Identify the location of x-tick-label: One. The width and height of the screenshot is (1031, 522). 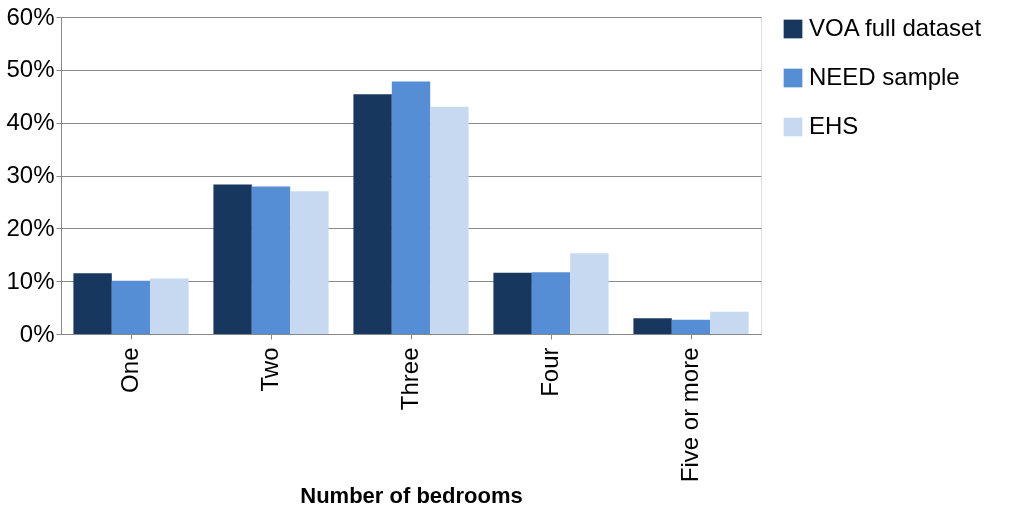
(129, 370).